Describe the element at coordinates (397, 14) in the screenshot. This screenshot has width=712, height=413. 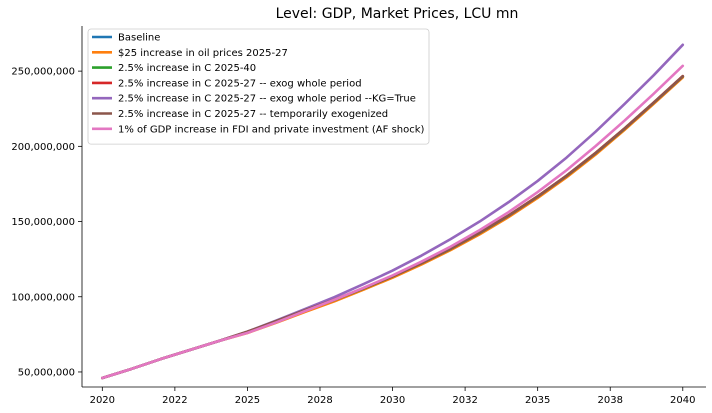
I see `chart-title: Level: GDP, Market Prices, LCU mn` at that location.